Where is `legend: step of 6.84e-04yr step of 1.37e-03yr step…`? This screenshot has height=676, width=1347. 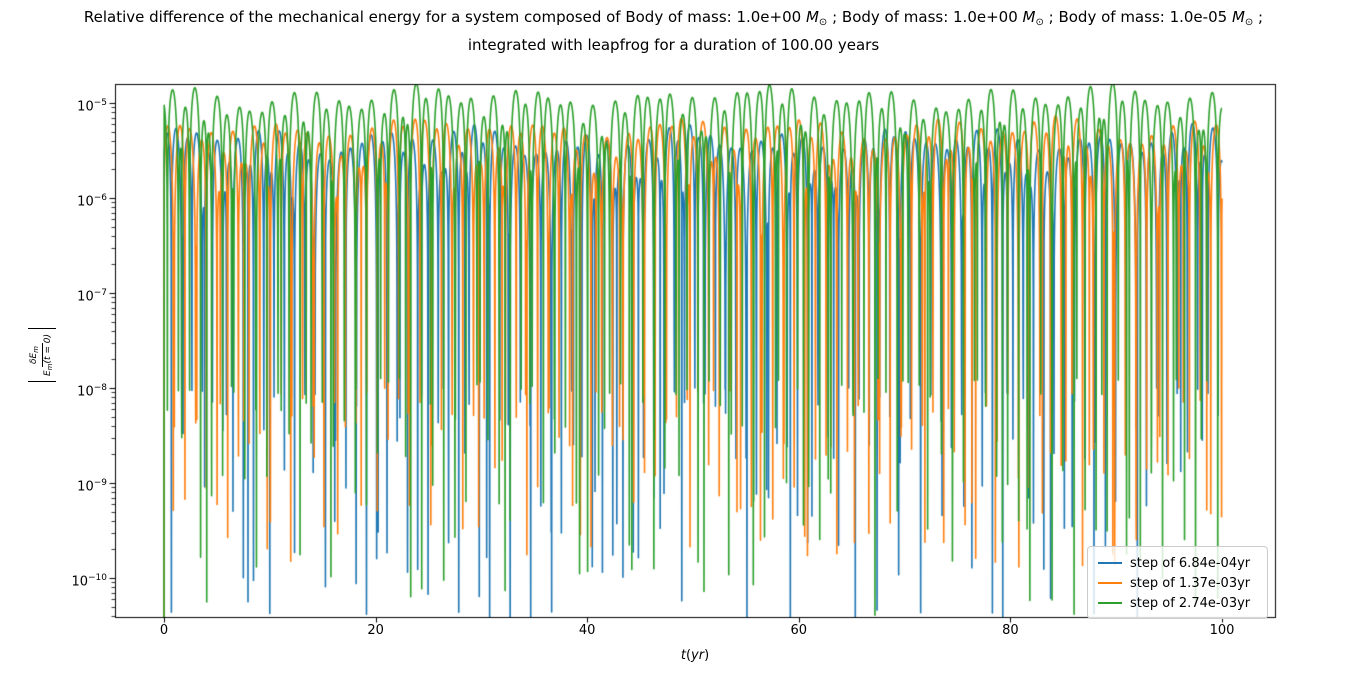 legend: step of 6.84e-04yr step of 1.37e-03yr step… is located at coordinates (1177, 582).